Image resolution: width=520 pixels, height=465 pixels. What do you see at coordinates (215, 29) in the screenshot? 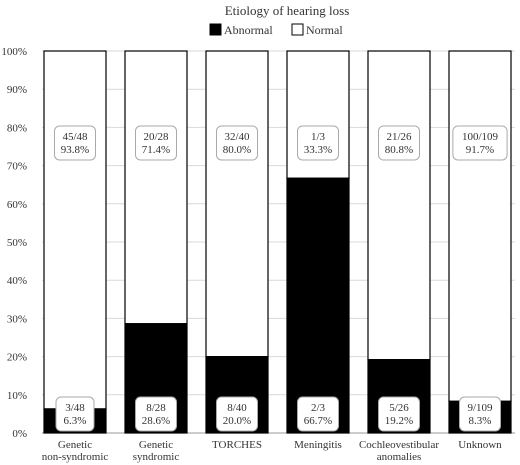
I see `legend-swatch-abnormal` at bounding box center [215, 29].